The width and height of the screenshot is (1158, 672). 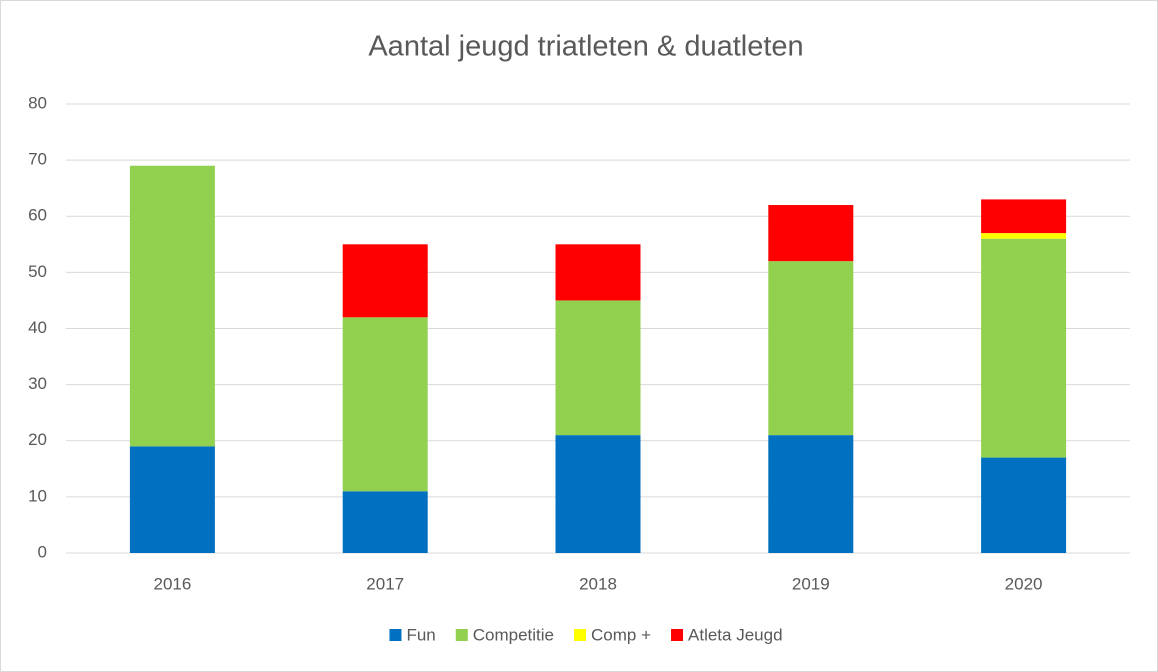 What do you see at coordinates (385, 583) in the screenshot?
I see `x-tick-label: 2017` at bounding box center [385, 583].